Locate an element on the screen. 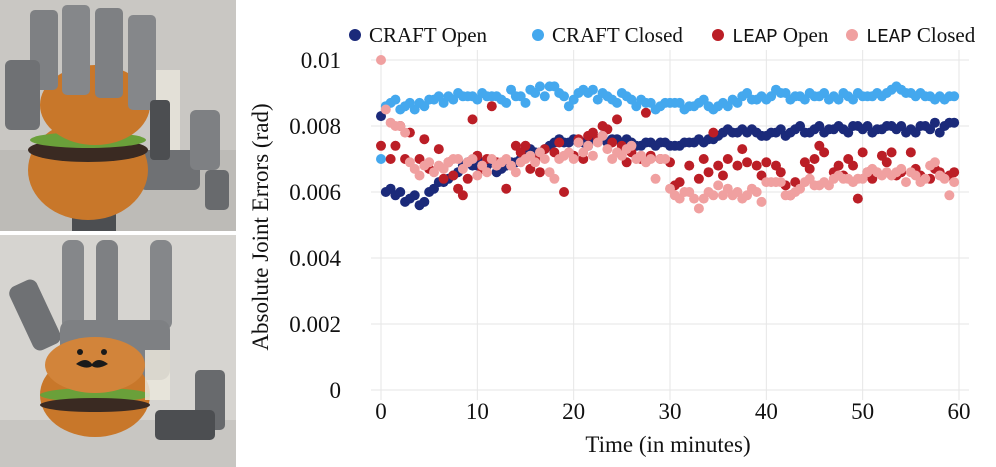 Image resolution: width=996 pixels, height=467 pixels. series-craft-closed is located at coordinates (668, 122).